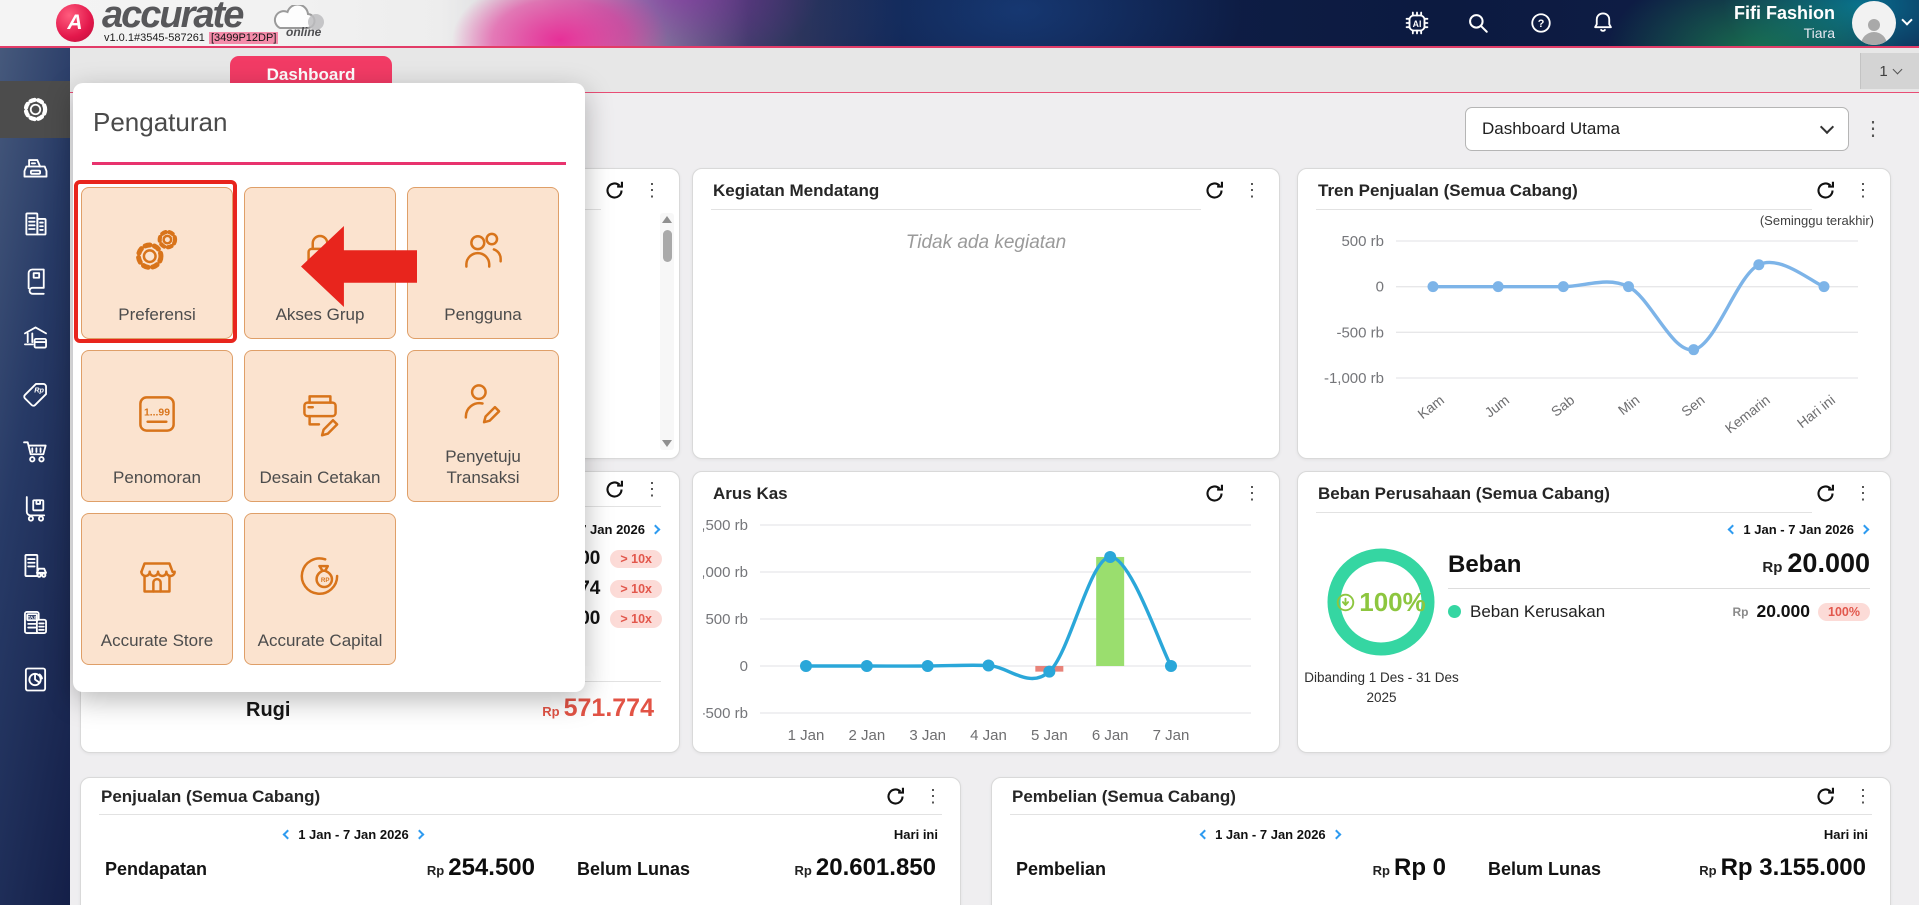  I want to click on account-info: Fifi Fashion Tiara, so click(1784, 22).